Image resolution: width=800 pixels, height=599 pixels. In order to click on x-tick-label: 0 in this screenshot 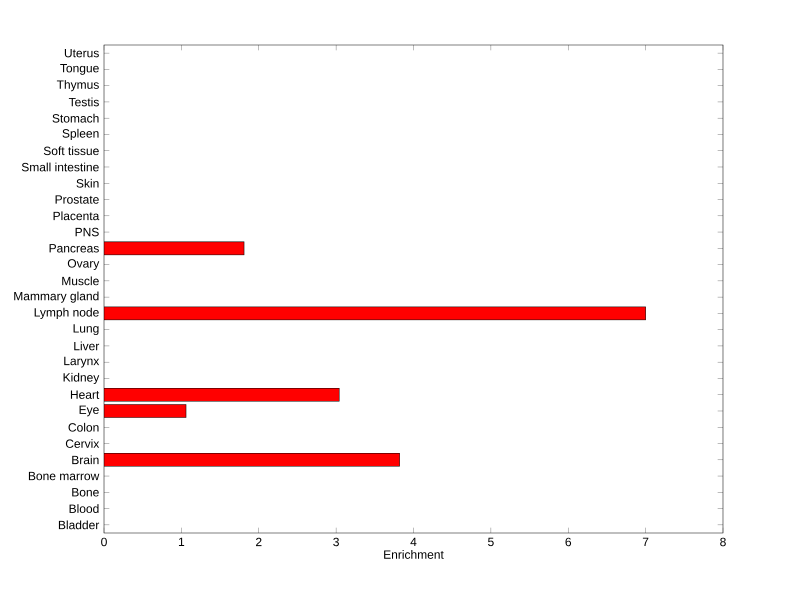, I will do `click(104, 542)`.